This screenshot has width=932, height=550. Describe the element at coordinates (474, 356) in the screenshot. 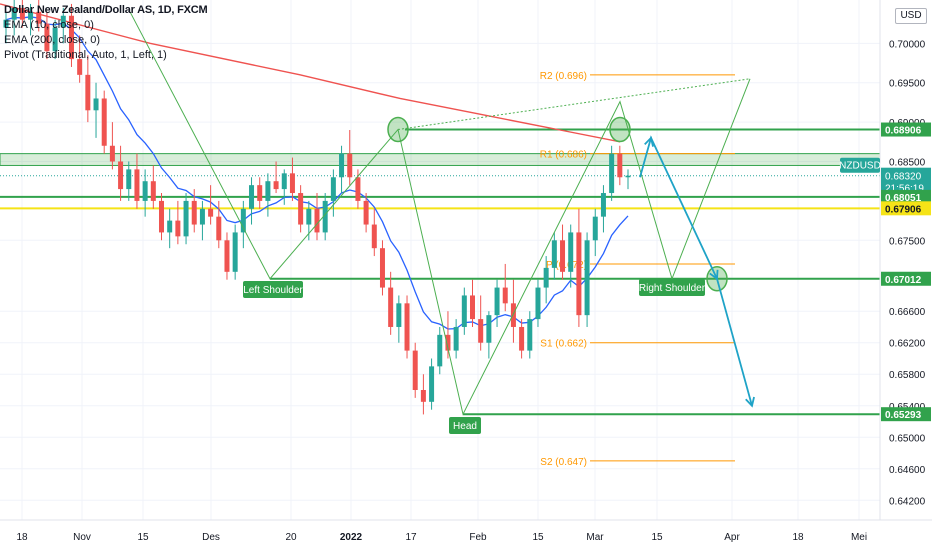

I see `pattern-labels: Left Shoulder Head Right Shoulder` at that location.